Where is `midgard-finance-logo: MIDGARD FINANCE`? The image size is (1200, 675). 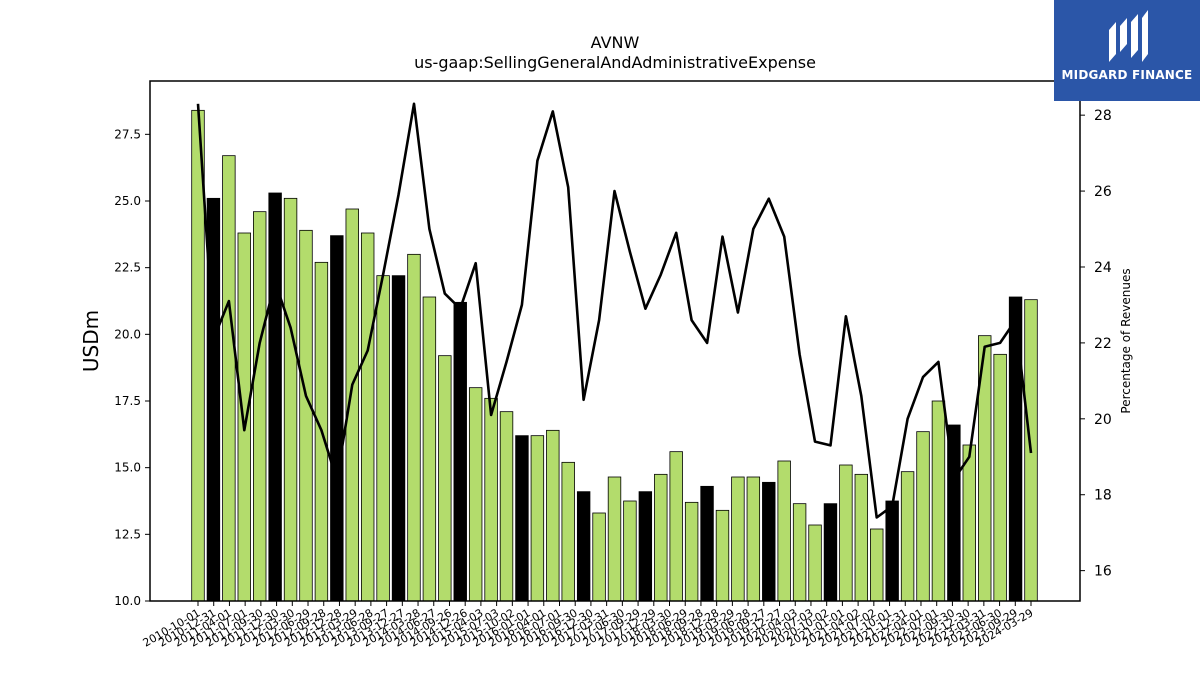
midgard-finance-logo: MIDGARD FINANCE is located at coordinates (1127, 50).